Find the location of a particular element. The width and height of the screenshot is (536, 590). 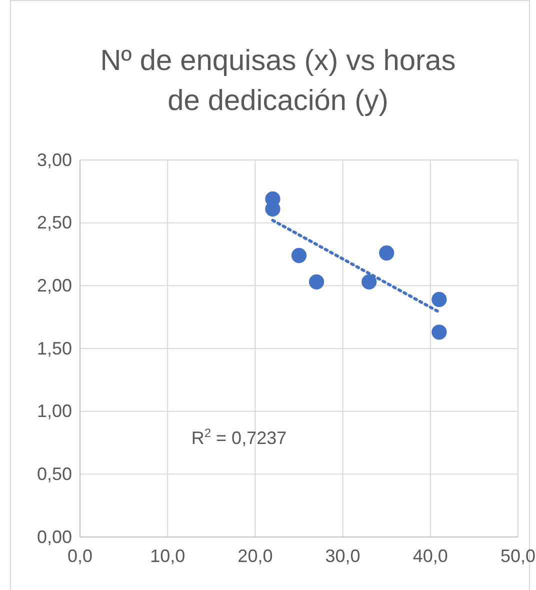

y-tick-label: 2,00 is located at coordinates (54, 285).